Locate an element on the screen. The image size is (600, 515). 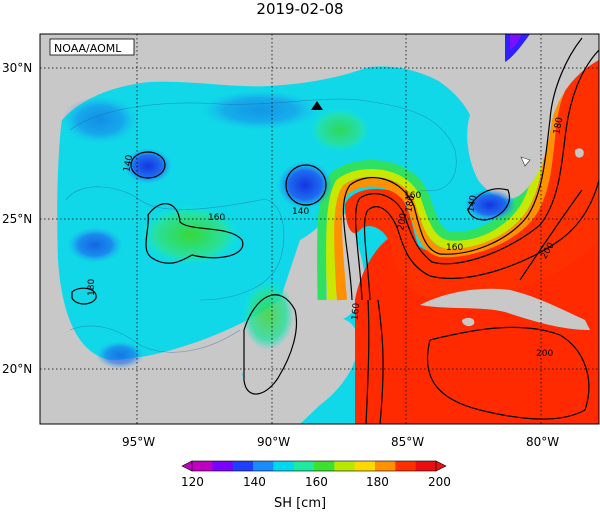
colorbar-tick: 200 is located at coordinates (439, 482).